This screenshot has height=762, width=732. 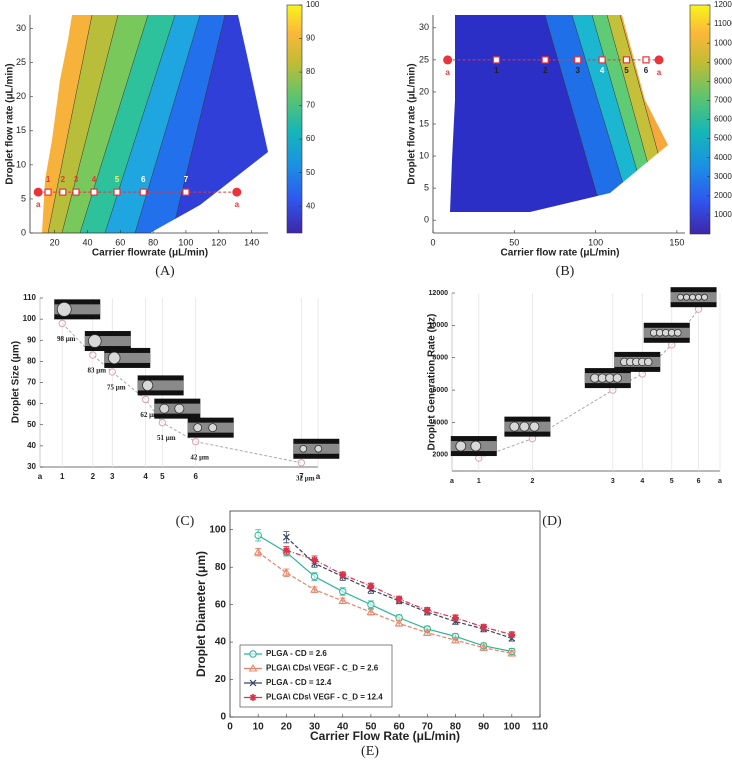 What do you see at coordinates (185, 521) in the screenshot?
I see `caption: (C)` at bounding box center [185, 521].